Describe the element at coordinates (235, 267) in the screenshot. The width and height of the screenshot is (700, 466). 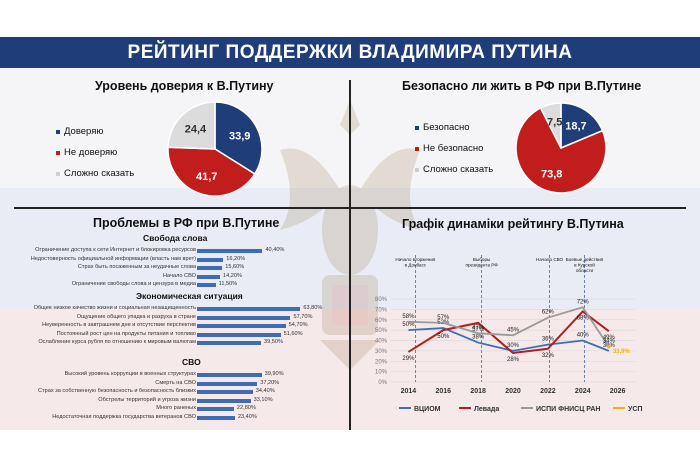
I see `problem-value: 15,60%` at that location.